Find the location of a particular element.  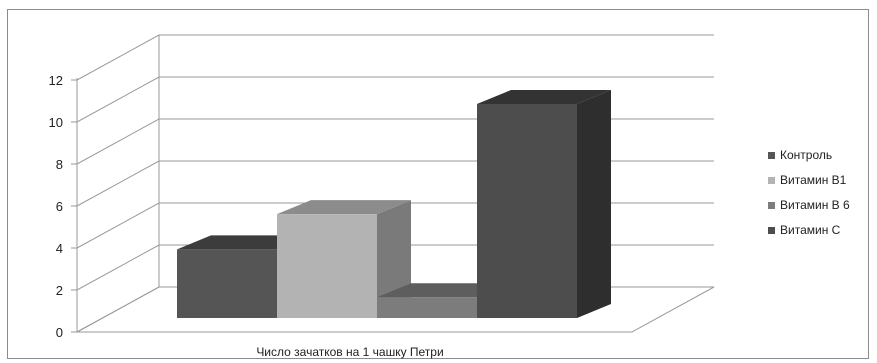

legend-item: Витамин С is located at coordinates (804, 230).